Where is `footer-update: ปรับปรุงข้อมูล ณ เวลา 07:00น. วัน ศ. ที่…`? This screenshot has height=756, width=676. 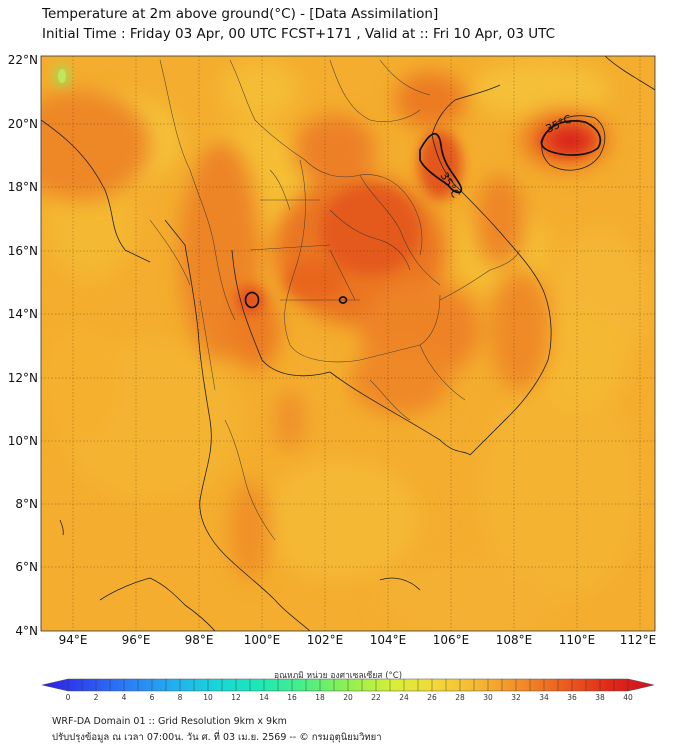
footer-update: ปรับปรุงข้อมูล ณ เวลา 07:00น. วัน ศ. ที่… is located at coordinates (217, 737).